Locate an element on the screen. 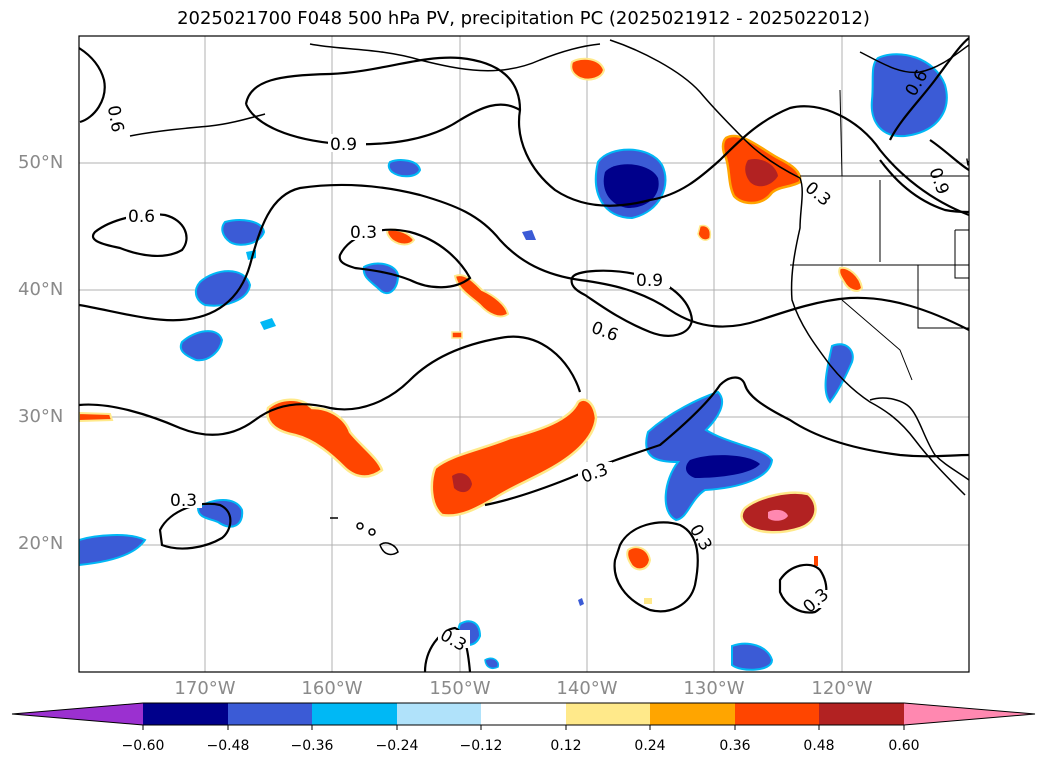 This screenshot has height=765, width=1047. contour-label-4: 0.6 is located at coordinates (115, 119).